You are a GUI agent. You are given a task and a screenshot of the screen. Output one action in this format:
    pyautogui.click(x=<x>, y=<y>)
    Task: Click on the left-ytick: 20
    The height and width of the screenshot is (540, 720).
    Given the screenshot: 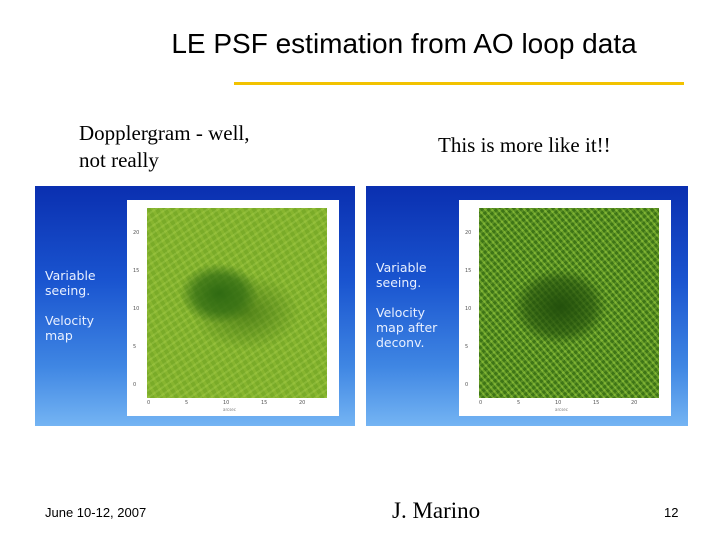 What is the action you would take?
    pyautogui.click(x=136, y=233)
    